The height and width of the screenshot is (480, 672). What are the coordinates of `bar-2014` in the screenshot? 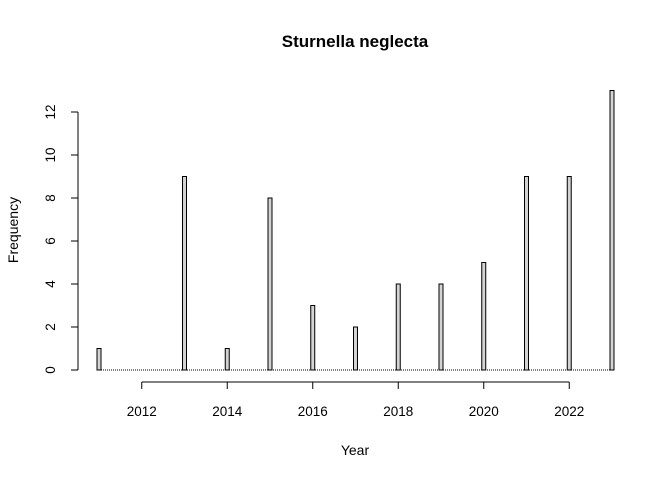 It's located at (227, 359).